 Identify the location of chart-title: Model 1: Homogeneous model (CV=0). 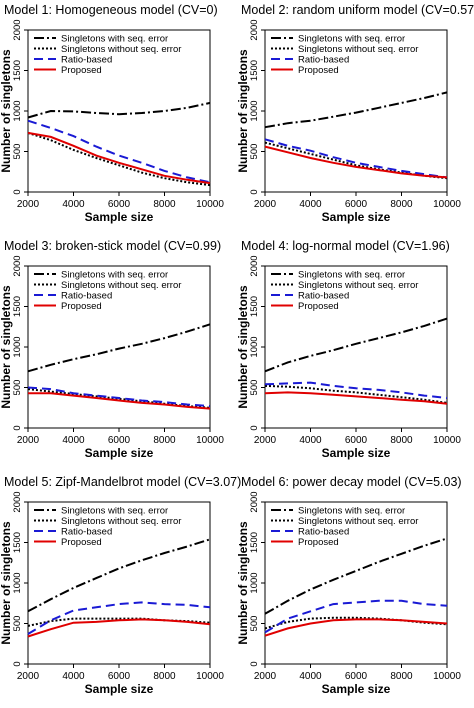
(111, 10).